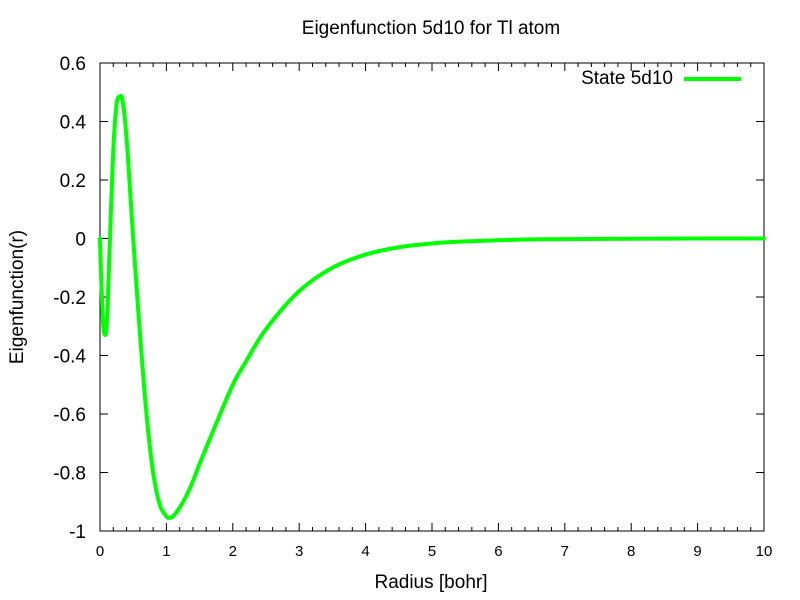 The height and width of the screenshot is (600, 800). I want to click on x-tick-label: 1, so click(166, 551).